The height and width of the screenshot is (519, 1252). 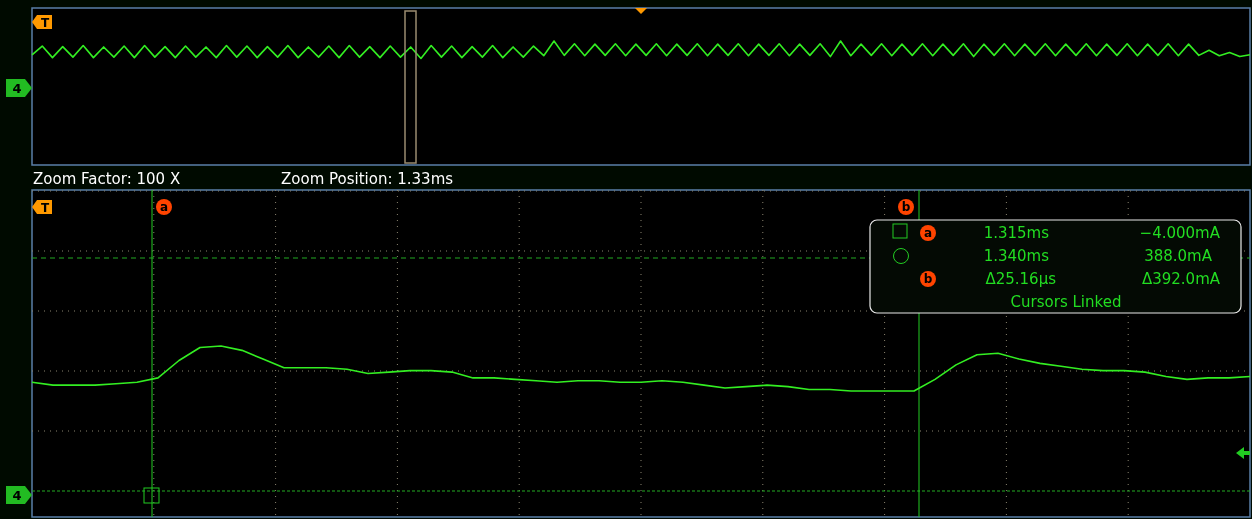 I want to click on text: Zoom Position: 1.33ms, so click(x=367, y=179).